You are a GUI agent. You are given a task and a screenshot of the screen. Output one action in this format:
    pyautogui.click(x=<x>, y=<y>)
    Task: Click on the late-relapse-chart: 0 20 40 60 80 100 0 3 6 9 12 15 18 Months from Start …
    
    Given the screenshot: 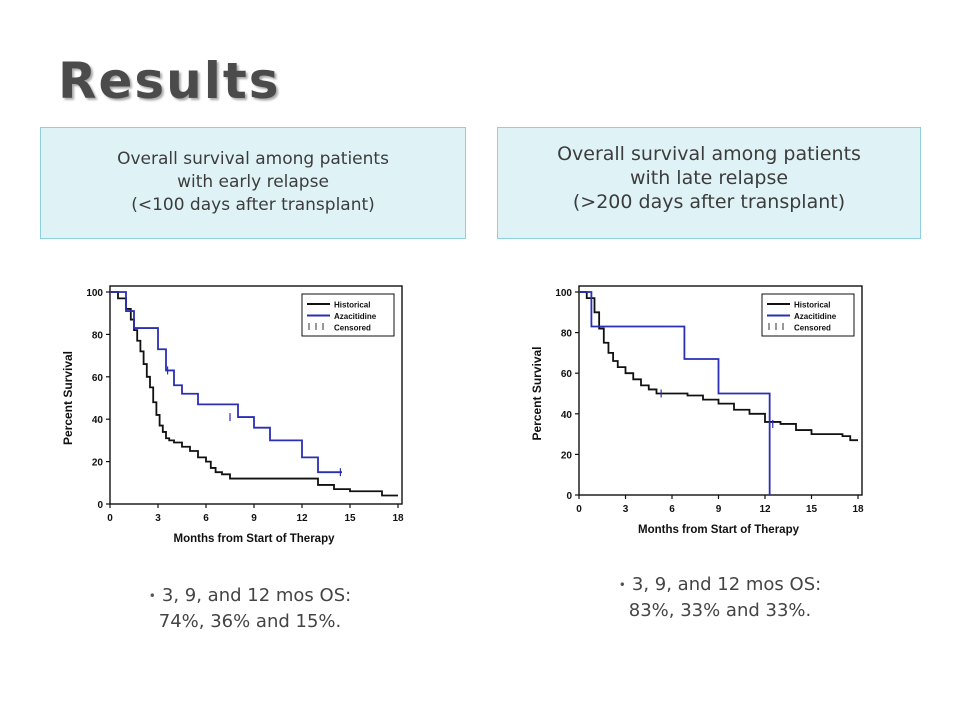 What is the action you would take?
    pyautogui.click(x=700, y=403)
    